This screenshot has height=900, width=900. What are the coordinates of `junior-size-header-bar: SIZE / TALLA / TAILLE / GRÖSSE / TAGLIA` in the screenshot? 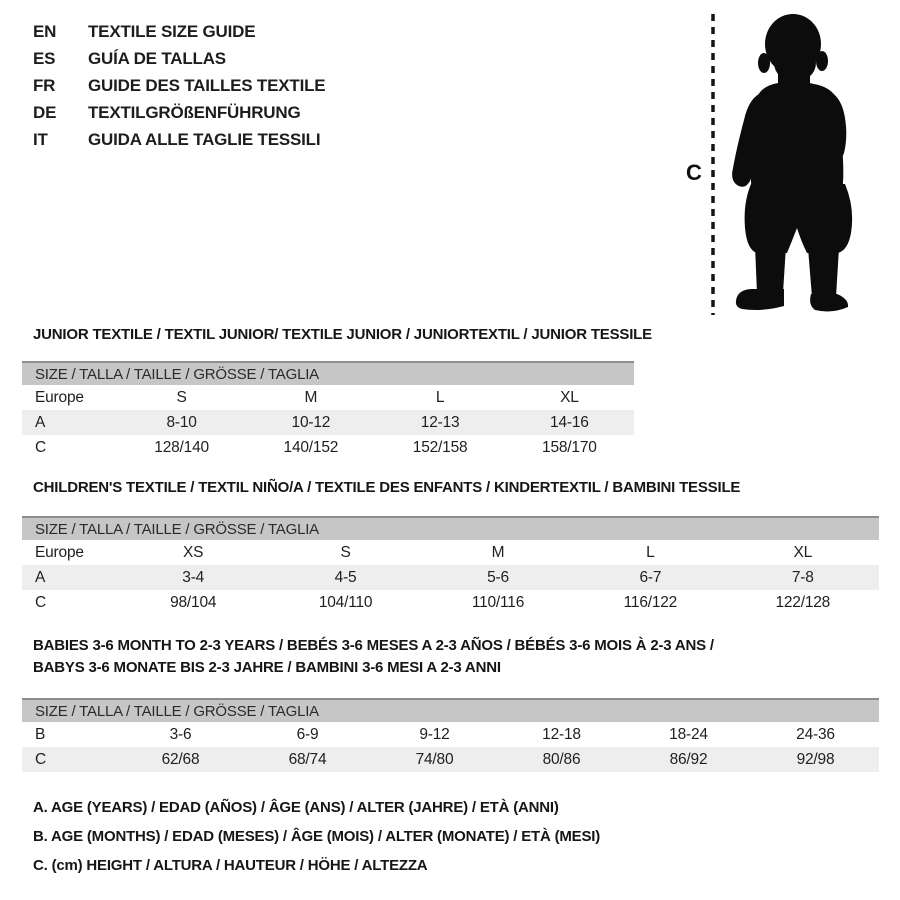 It's located at (328, 373).